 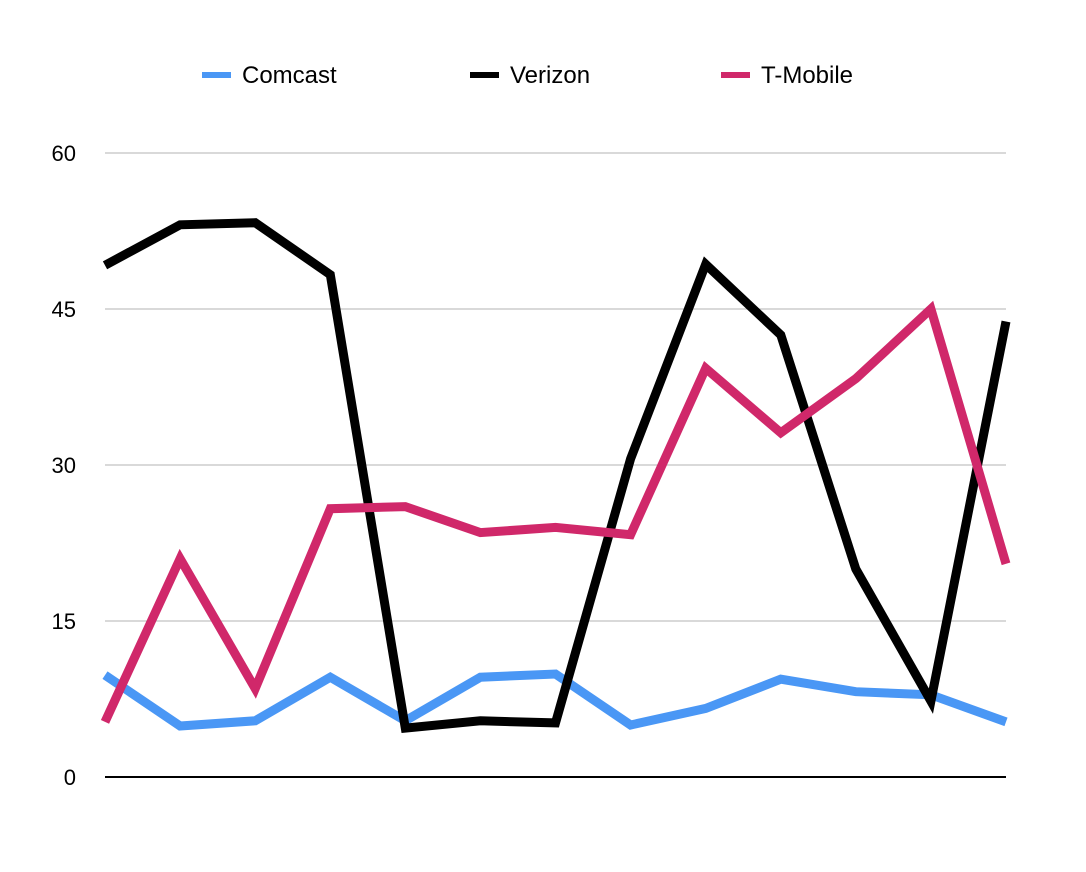 What do you see at coordinates (550, 75) in the screenshot?
I see `legend-label-verizon: Verizon` at bounding box center [550, 75].